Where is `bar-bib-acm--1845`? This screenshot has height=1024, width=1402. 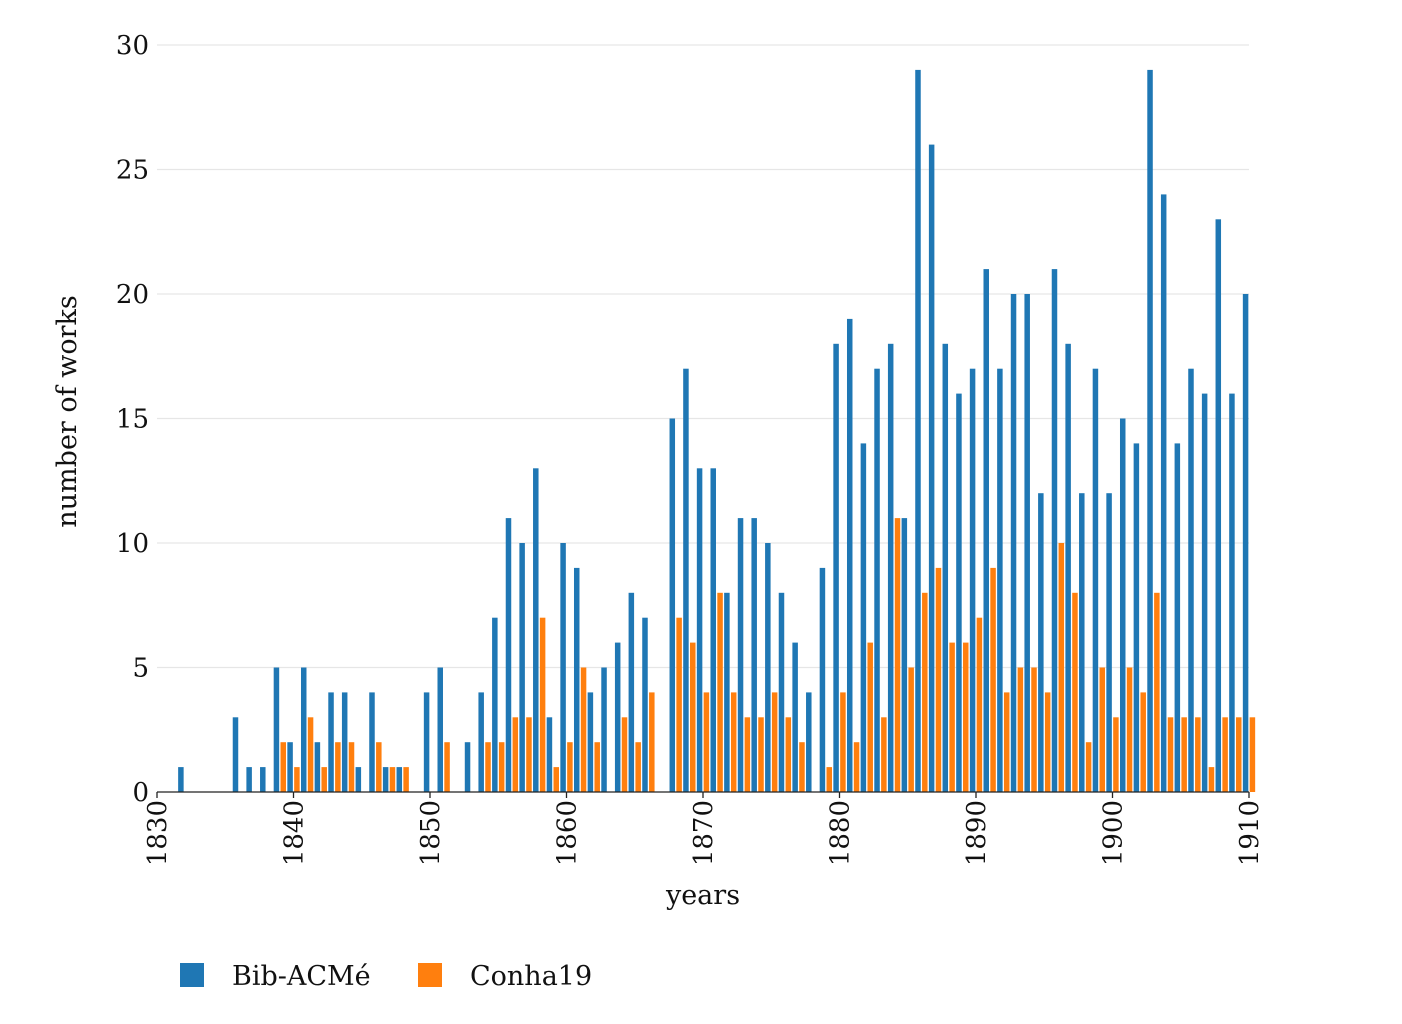 bar-bib-acm--1845 is located at coordinates (358, 779).